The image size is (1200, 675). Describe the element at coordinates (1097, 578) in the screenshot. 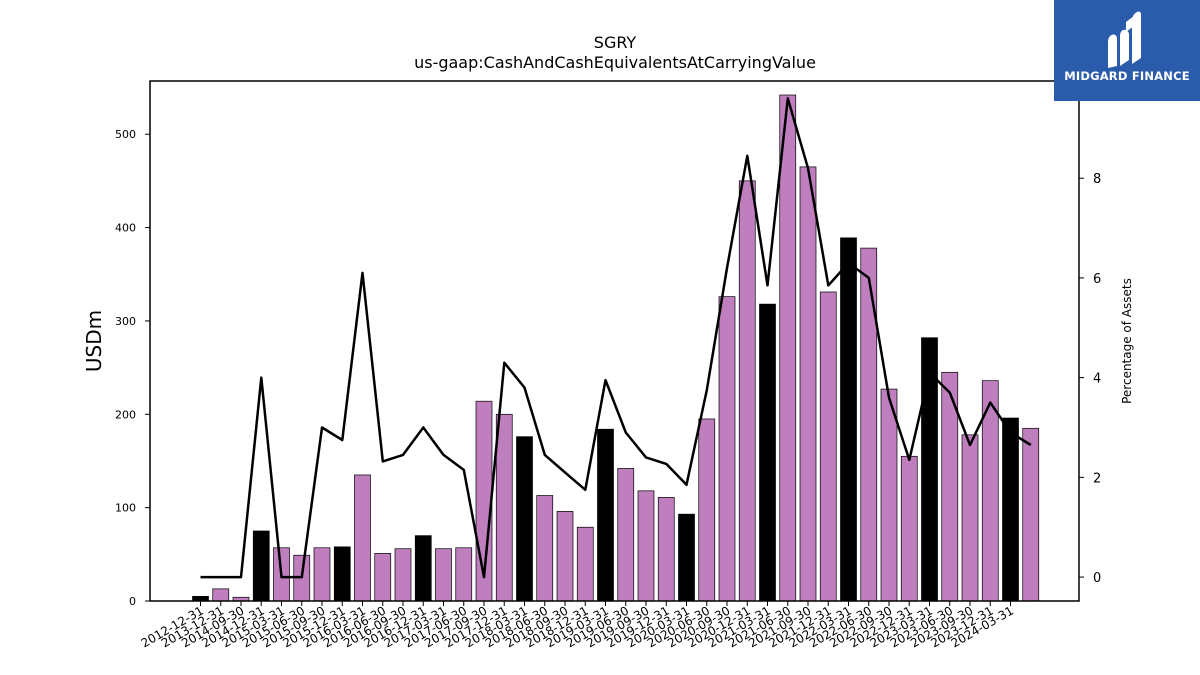

I see `y2-tick-label: 0` at that location.